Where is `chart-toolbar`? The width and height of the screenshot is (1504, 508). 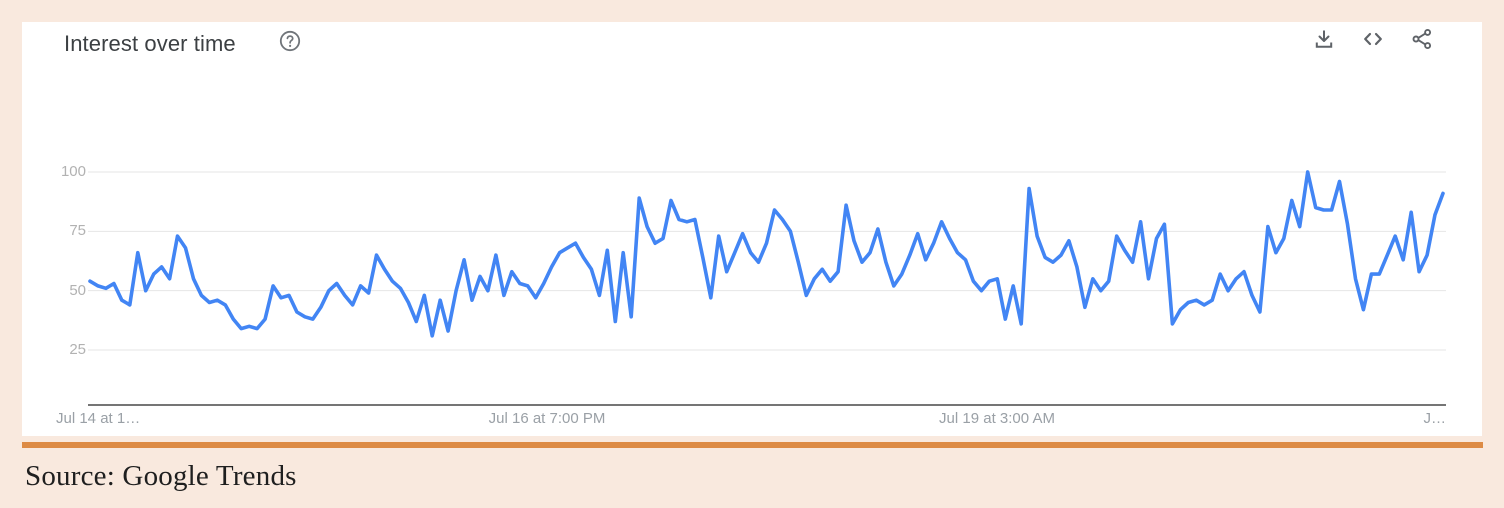
chart-toolbar is located at coordinates (1373, 39).